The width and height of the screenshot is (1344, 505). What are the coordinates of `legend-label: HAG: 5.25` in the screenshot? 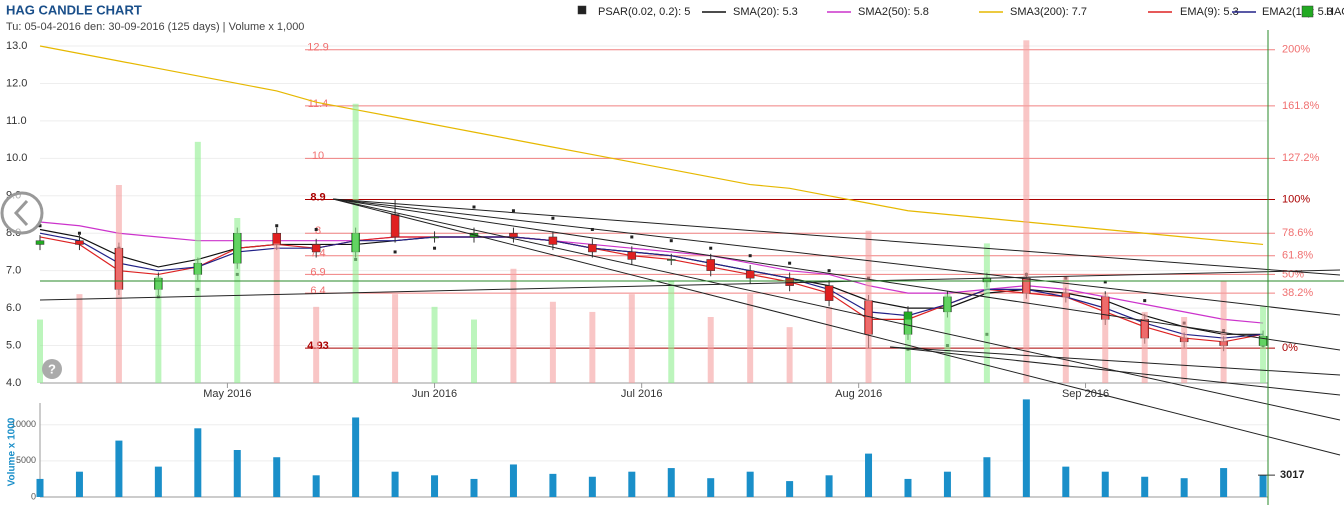 It's located at (1335, 12).